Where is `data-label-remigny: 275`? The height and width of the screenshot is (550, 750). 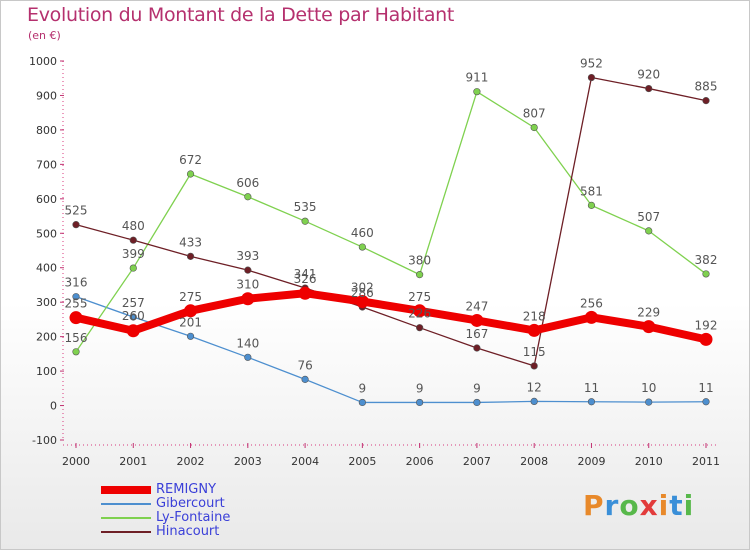 data-label-remigny: 275 is located at coordinates (419, 297).